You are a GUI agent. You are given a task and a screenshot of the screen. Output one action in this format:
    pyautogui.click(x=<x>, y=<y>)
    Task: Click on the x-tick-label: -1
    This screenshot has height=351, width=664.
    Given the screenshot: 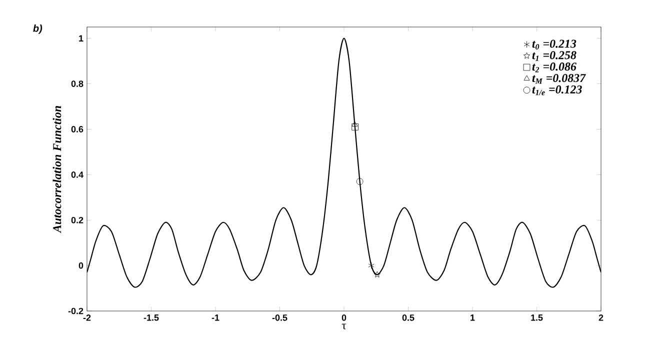 What is the action you would take?
    pyautogui.click(x=216, y=317)
    